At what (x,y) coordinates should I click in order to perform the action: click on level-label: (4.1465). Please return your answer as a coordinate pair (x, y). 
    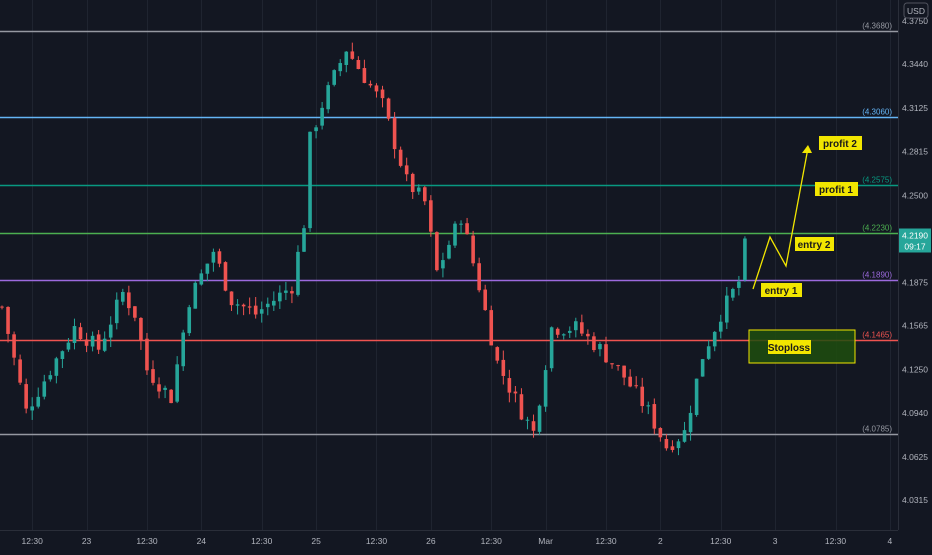
    Looking at the image, I should click on (877, 335).